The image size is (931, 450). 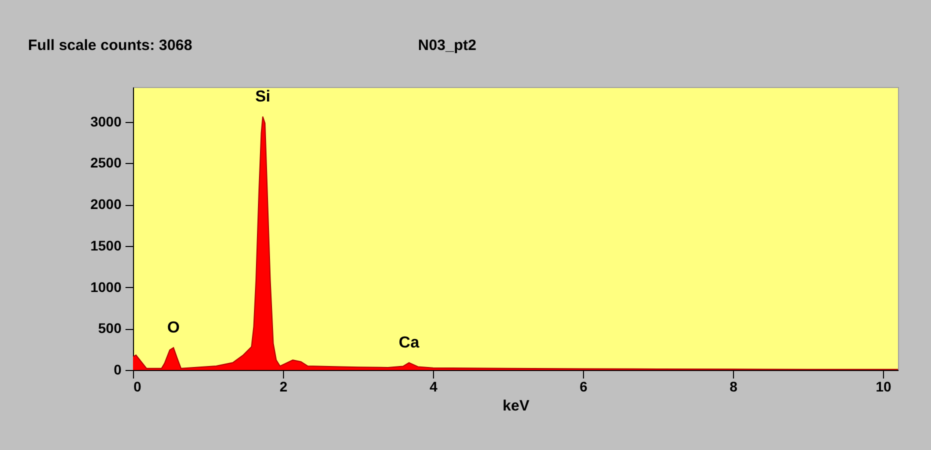 I want to click on y-tick-label: 1500, so click(x=106, y=245).